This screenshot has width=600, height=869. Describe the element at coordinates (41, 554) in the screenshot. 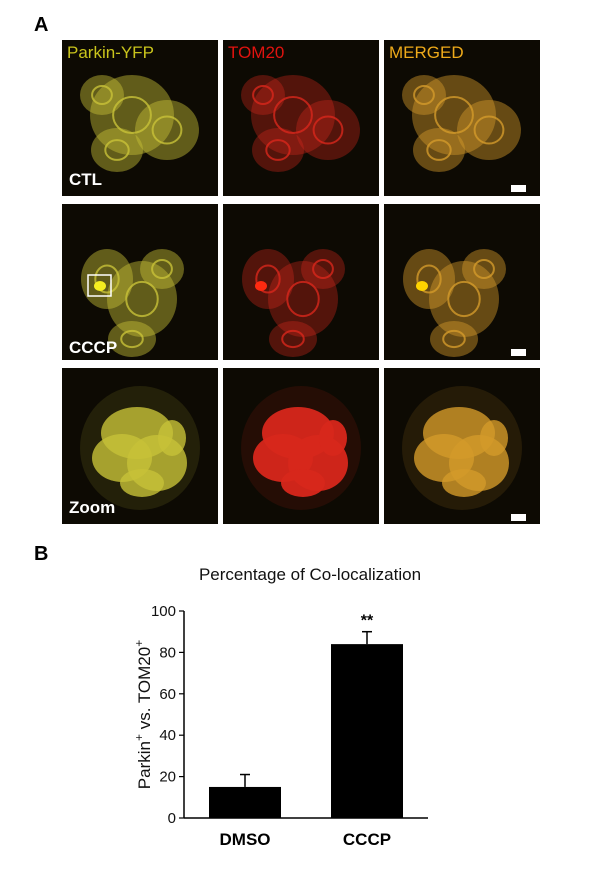

I see `panel-b-letter: B` at that location.